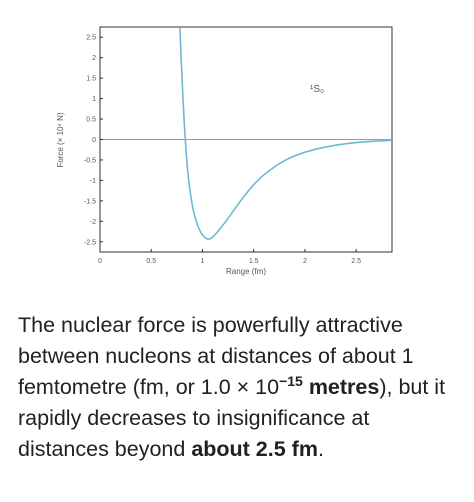  I want to click on y-axis-label: Force (× 10⁴ N), so click(60, 140).